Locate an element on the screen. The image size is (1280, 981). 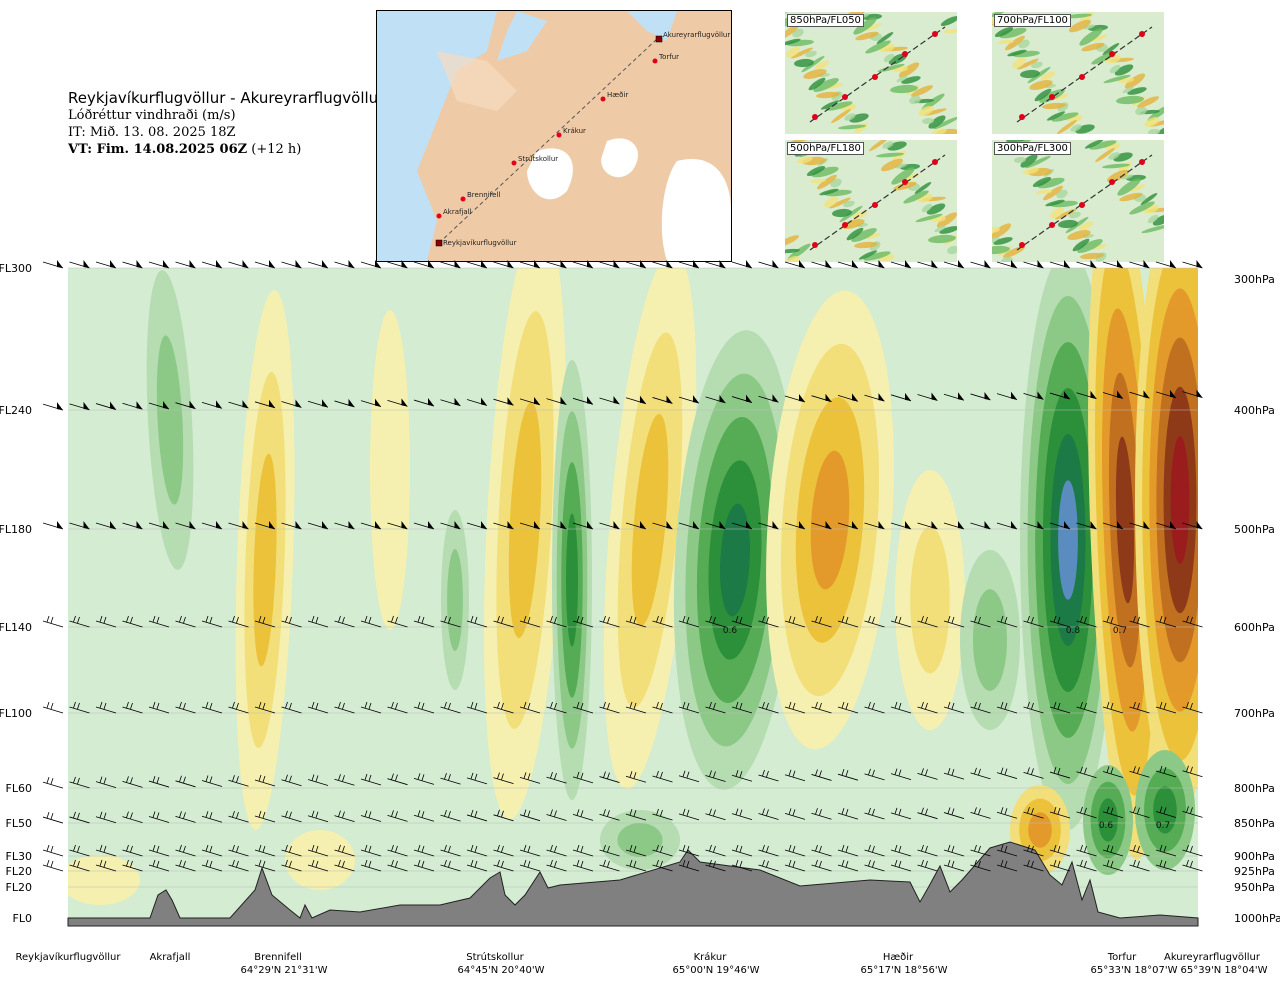
thumb-point is located at coordinates (1082, 77).